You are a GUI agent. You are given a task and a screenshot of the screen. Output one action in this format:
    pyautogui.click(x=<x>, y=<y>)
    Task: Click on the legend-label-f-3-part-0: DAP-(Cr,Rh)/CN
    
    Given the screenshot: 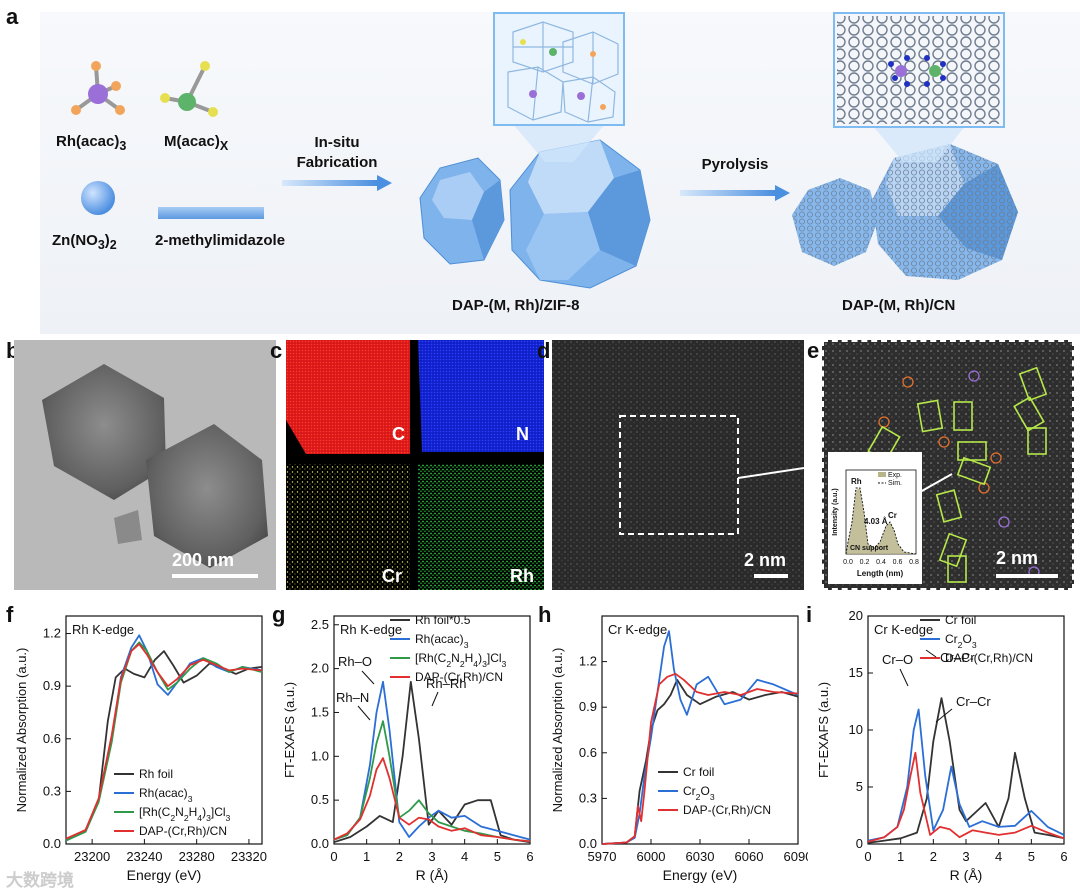 What is the action you would take?
    pyautogui.click(x=183, y=831)
    